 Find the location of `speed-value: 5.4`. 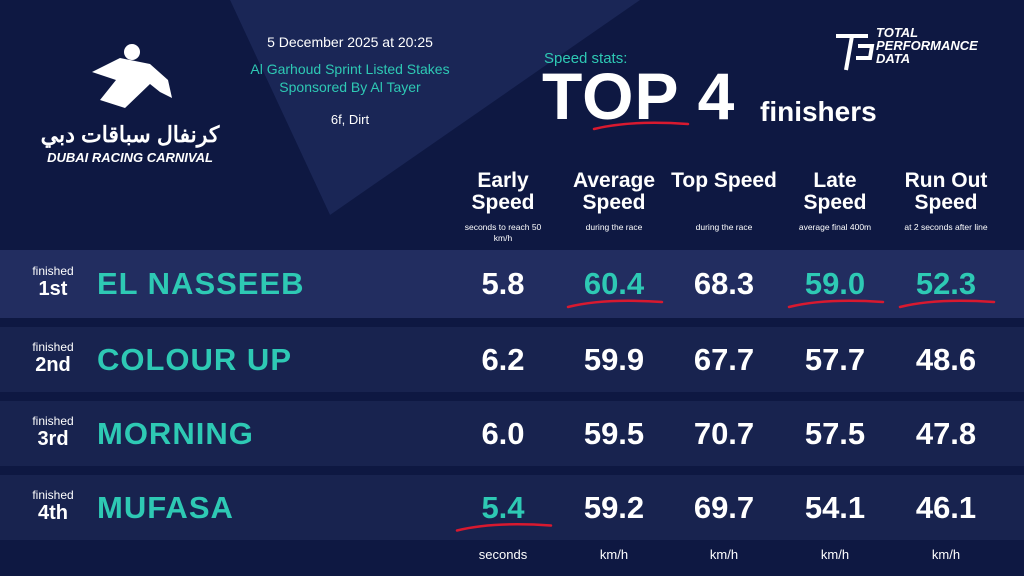

speed-value: 5.4 is located at coordinates (503, 507).